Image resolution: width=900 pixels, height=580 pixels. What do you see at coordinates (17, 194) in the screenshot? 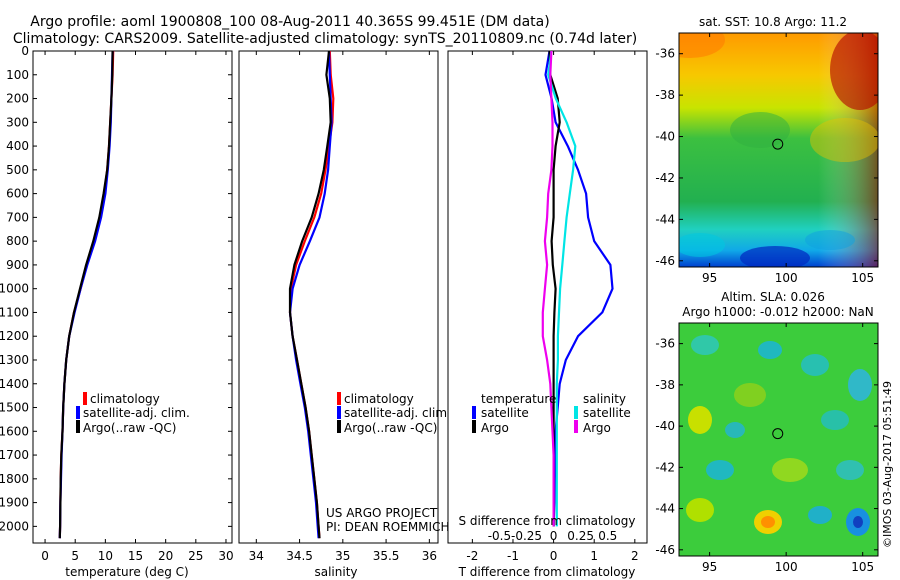
I see `depth-tick-label: 600` at bounding box center [17, 194].